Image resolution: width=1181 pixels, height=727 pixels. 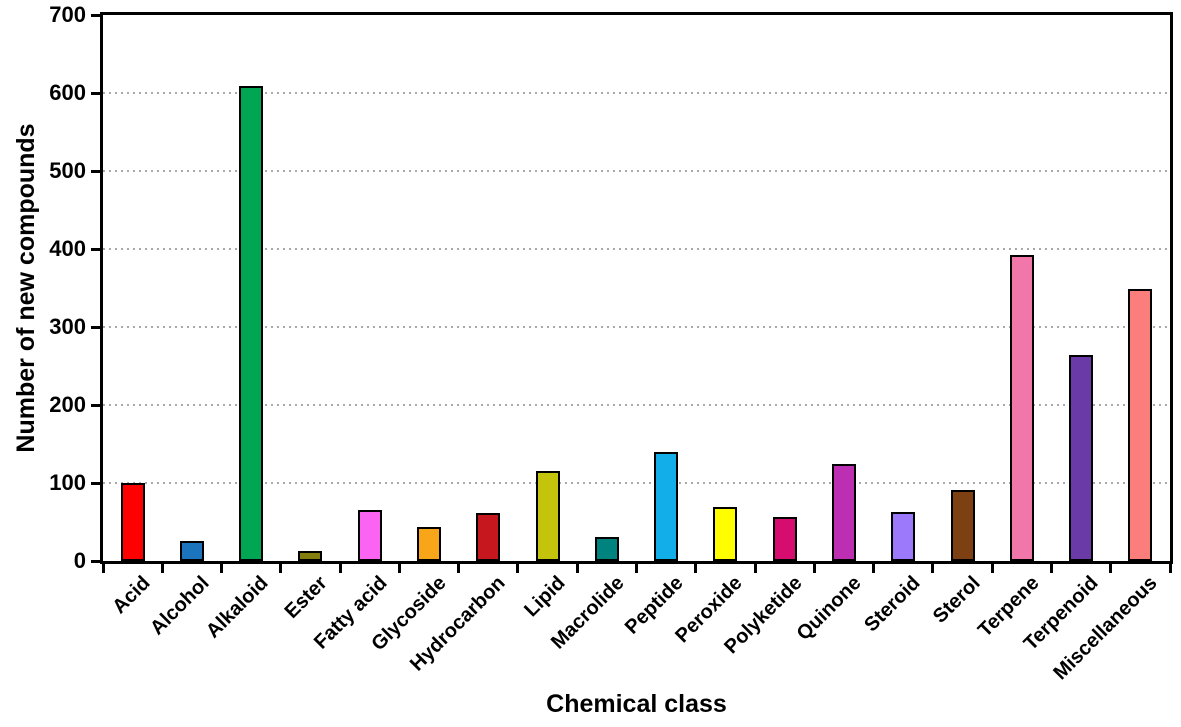 I want to click on bar-ester, so click(x=310, y=556).